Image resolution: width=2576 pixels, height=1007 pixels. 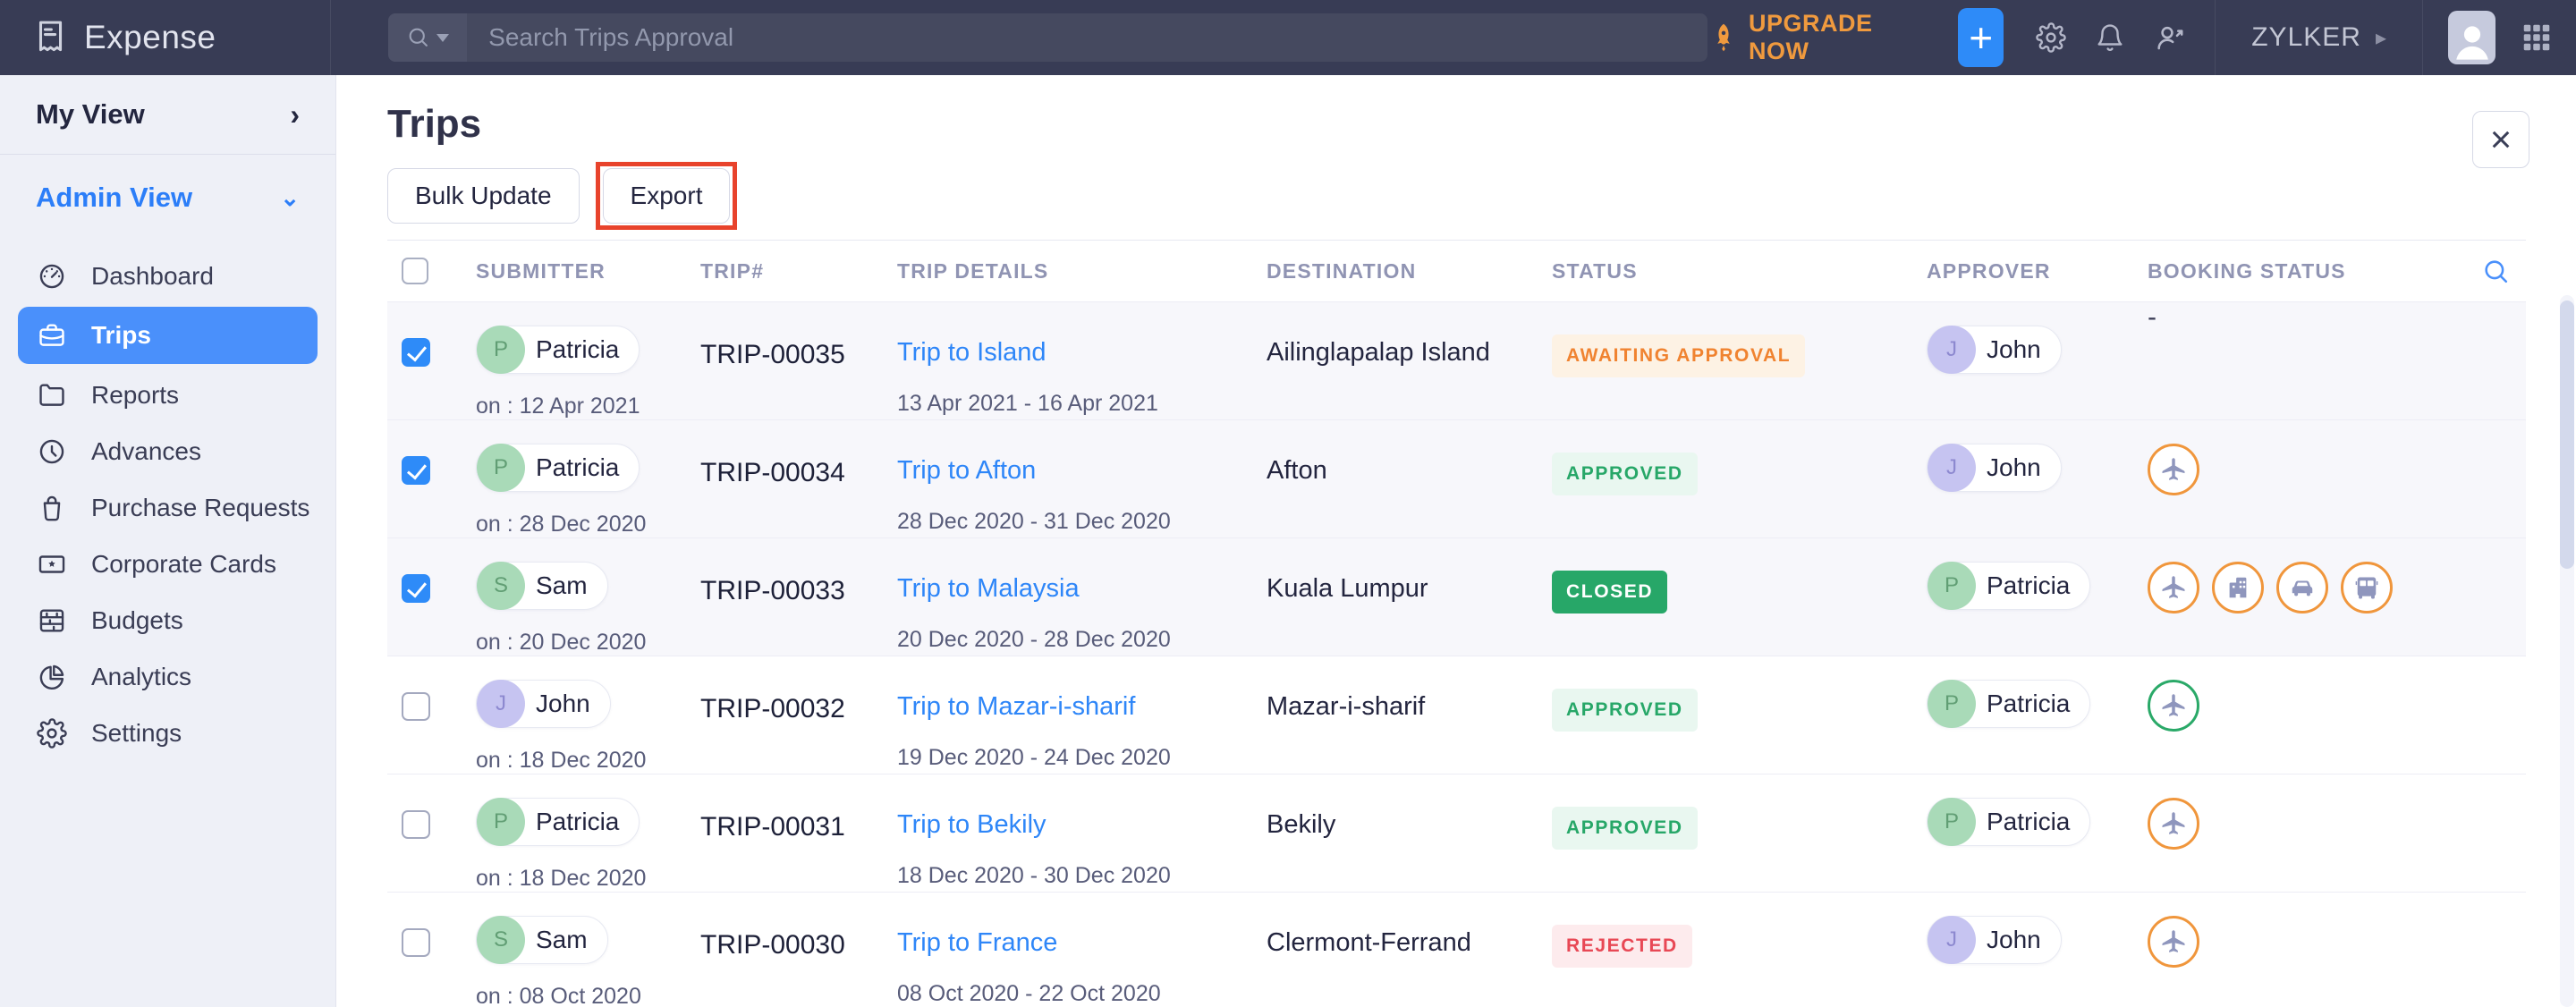 I want to click on app-logo: Expense, so click(x=165, y=37).